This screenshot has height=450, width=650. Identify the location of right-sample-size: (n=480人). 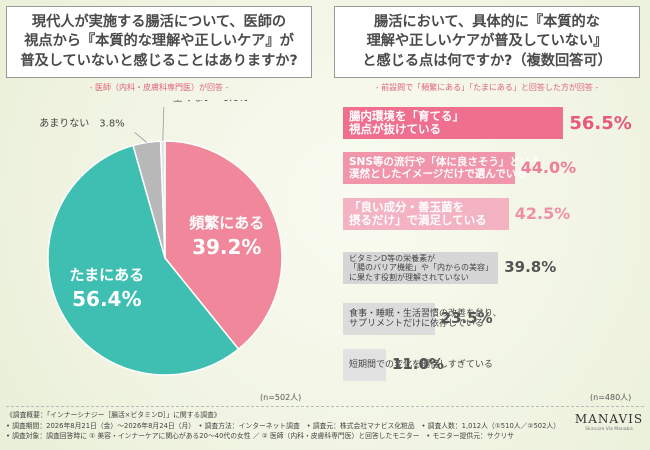
(611, 397).